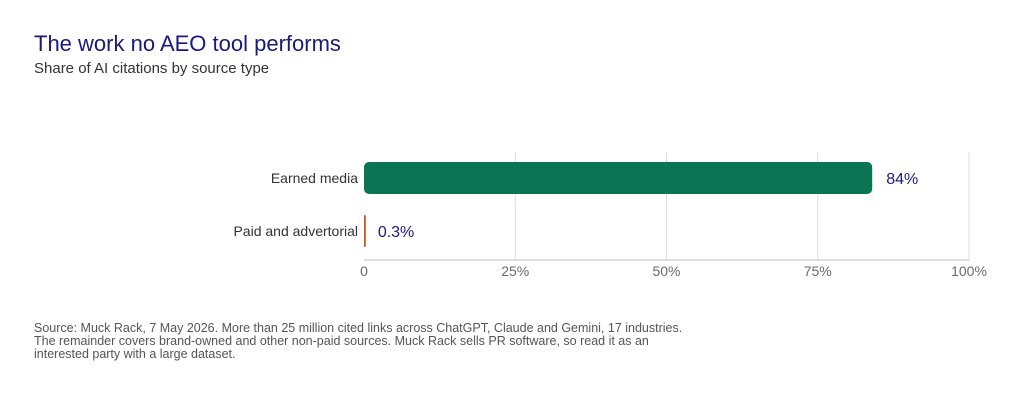 This screenshot has width=1024, height=400. Describe the element at coordinates (364, 271) in the screenshot. I see `tick-label: 0` at that location.